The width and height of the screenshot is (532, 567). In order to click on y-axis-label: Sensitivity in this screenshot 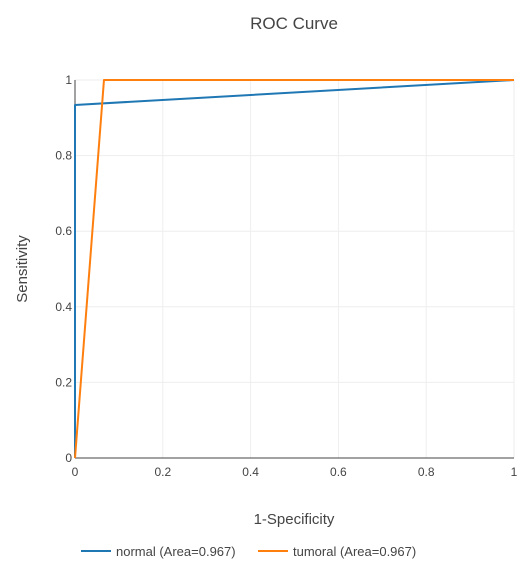, I will do `click(22, 269)`.